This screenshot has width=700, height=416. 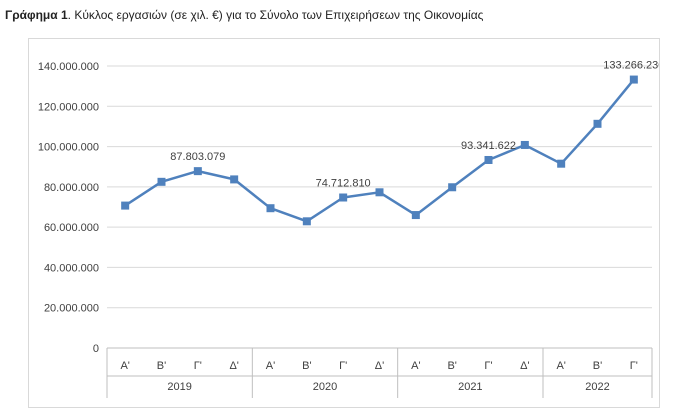 What do you see at coordinates (71, 268) in the screenshot?
I see `y-tick-label: 40.000.000` at bounding box center [71, 268].